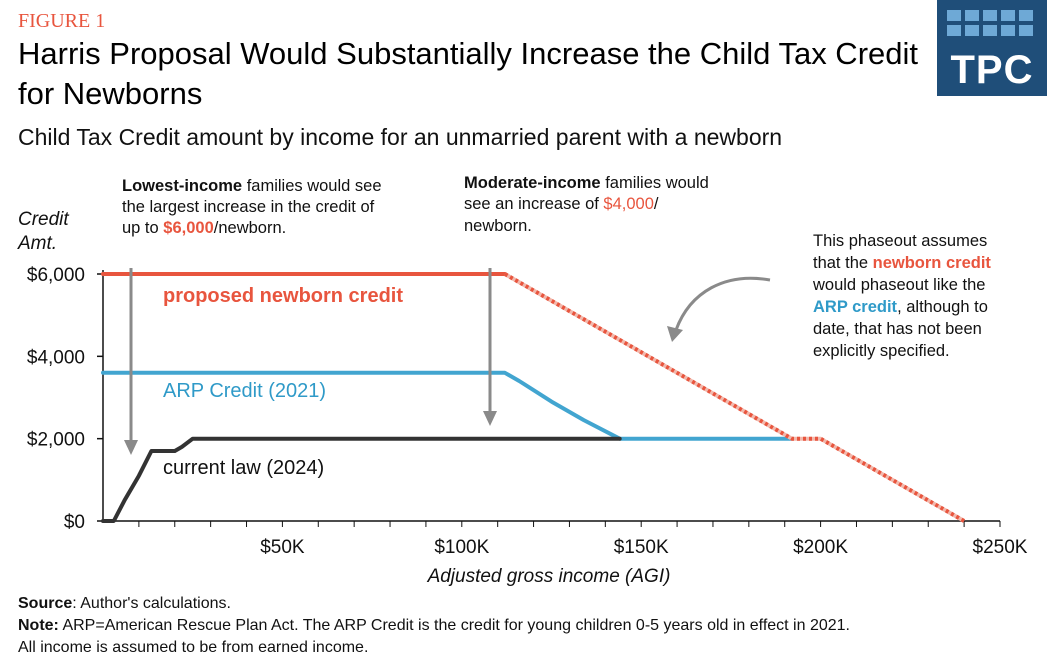  Describe the element at coordinates (311, 186) in the screenshot. I see `lowest-line1-rest: families would see` at that location.